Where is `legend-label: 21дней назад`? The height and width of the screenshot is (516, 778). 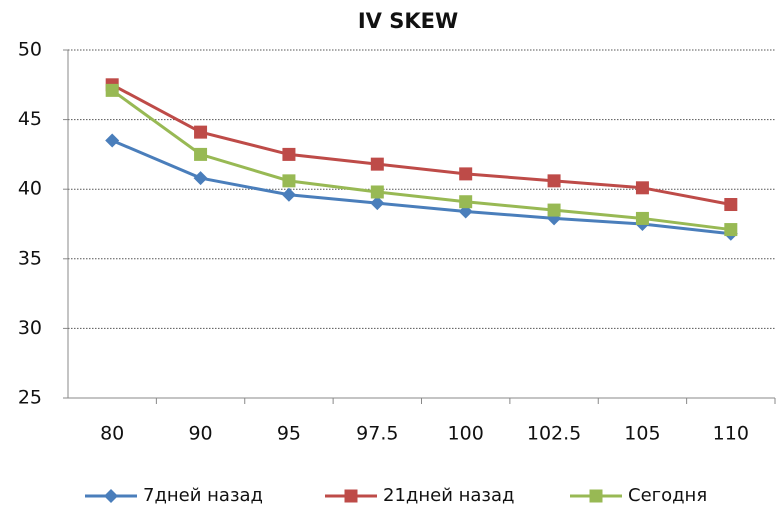
legend-label: 21дней назад is located at coordinates (448, 495).